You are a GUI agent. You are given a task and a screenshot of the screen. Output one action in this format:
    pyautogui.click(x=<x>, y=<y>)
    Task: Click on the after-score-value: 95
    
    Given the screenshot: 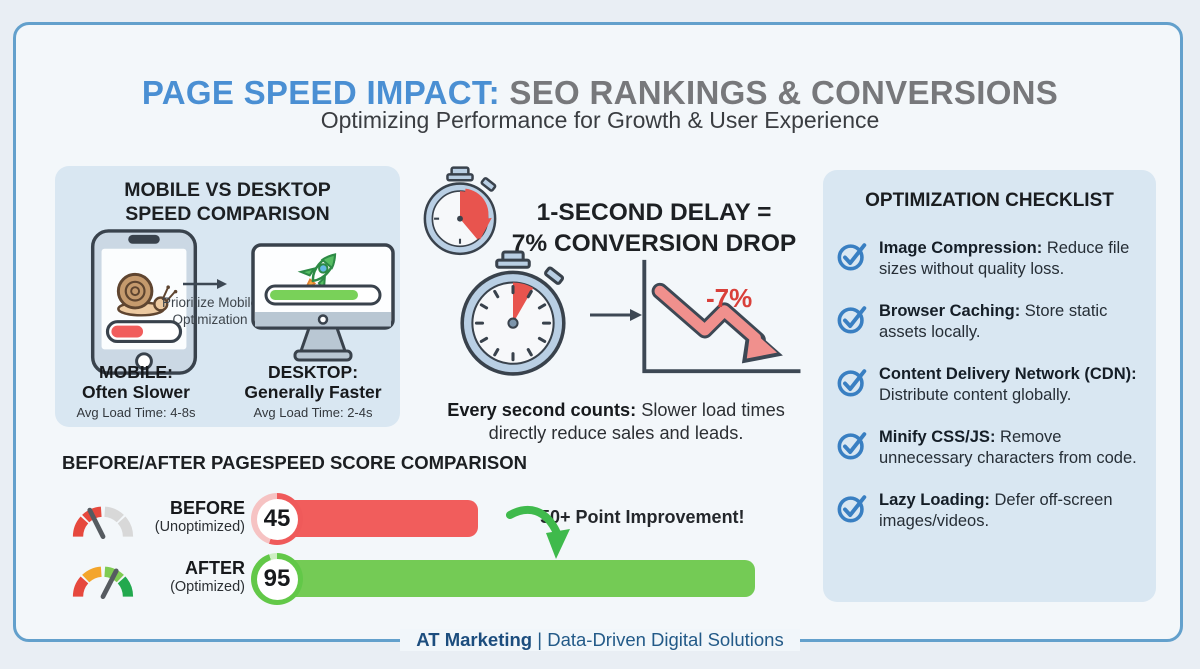 What is the action you would take?
    pyautogui.click(x=277, y=579)
    